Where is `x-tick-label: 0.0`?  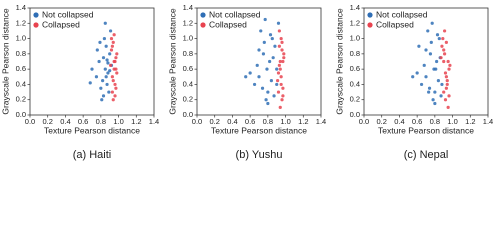
x-tick-label: 0.0 is located at coordinates (197, 121).